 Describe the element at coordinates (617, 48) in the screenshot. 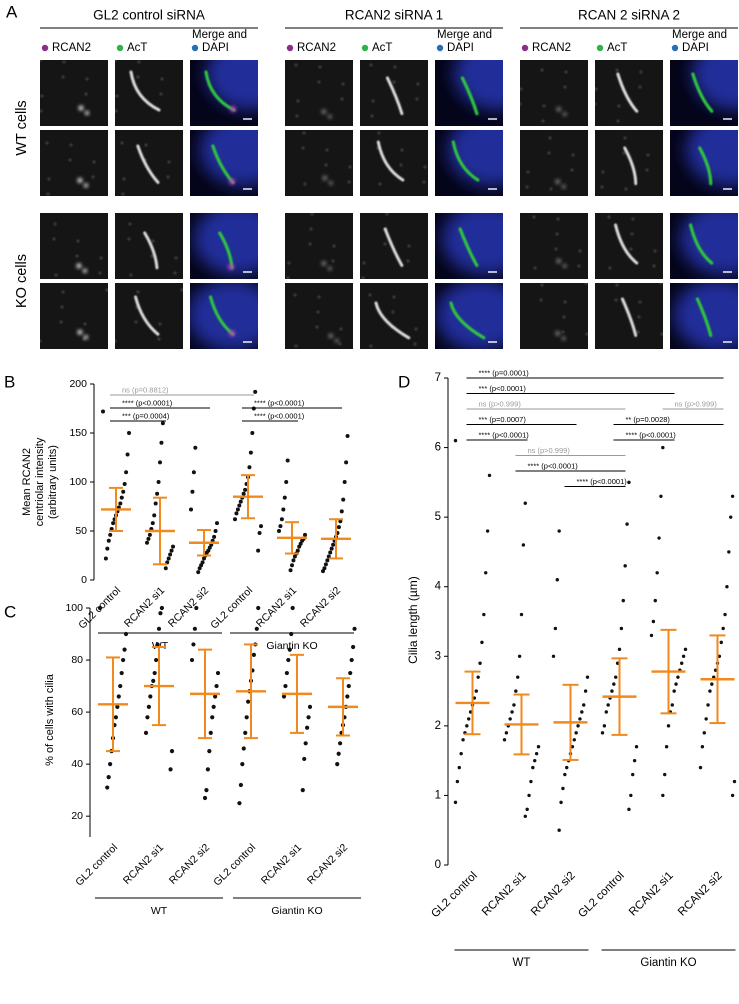

I see `channel-label: AcT` at that location.